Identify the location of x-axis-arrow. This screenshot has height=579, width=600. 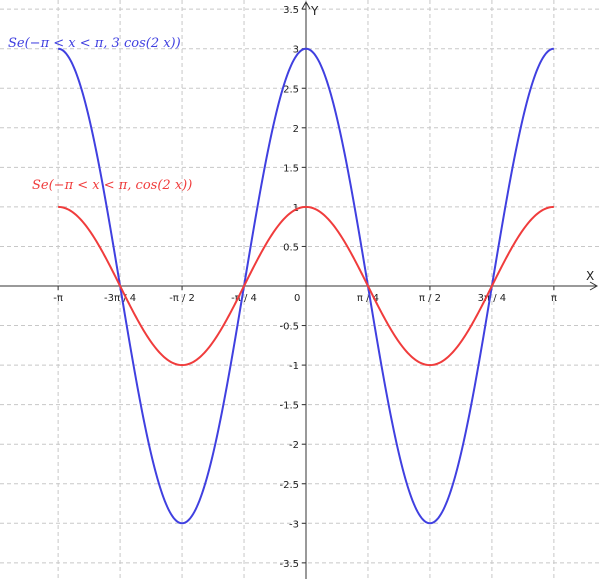
(594, 286).